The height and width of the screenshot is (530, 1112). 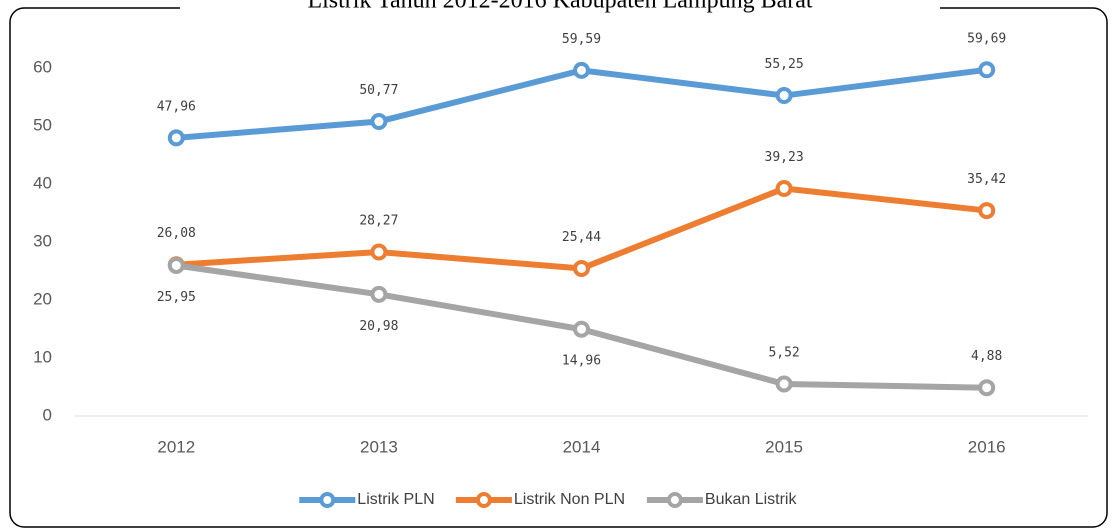 What do you see at coordinates (784, 446) in the screenshot?
I see `x-tick-label: 2015` at bounding box center [784, 446].